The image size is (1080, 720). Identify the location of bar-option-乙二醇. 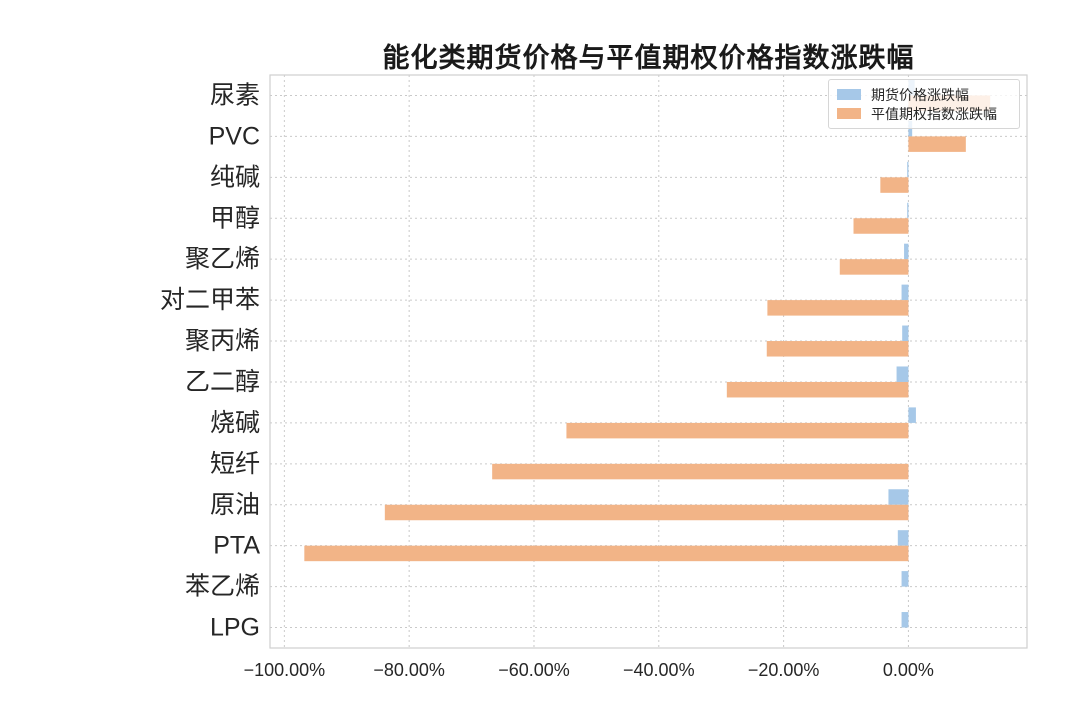
(817, 389).